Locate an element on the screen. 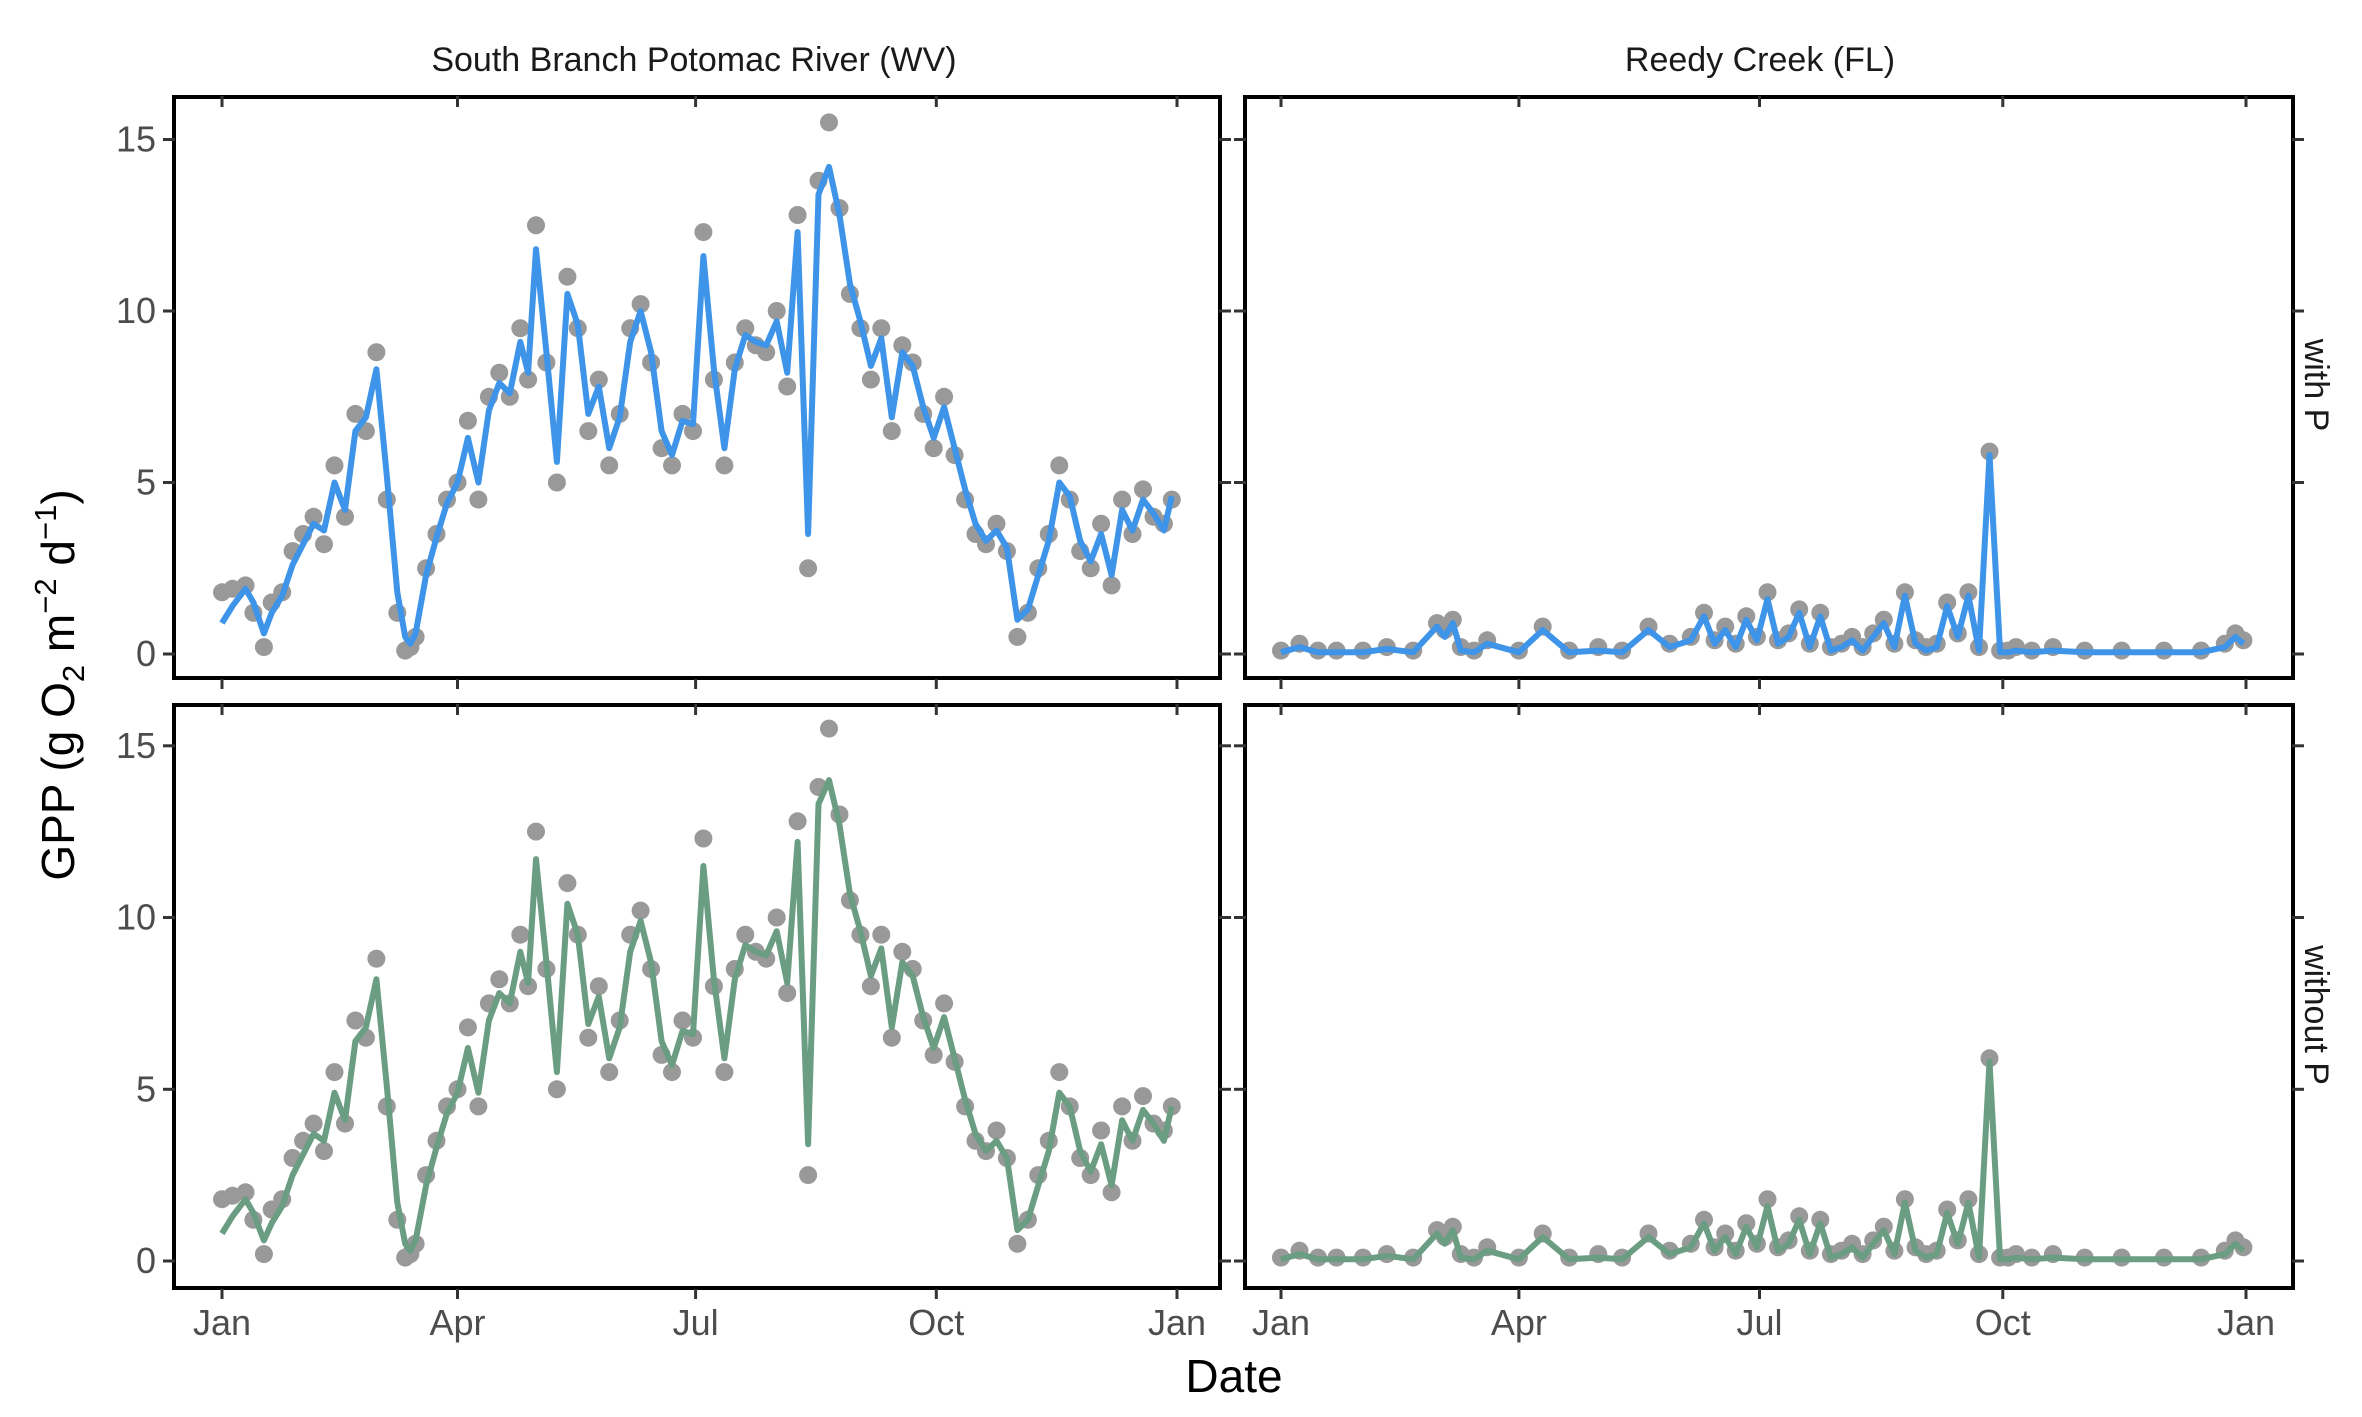 This screenshot has width=2362, height=1417. y-tick-label: 15 is located at coordinates (136, 139).